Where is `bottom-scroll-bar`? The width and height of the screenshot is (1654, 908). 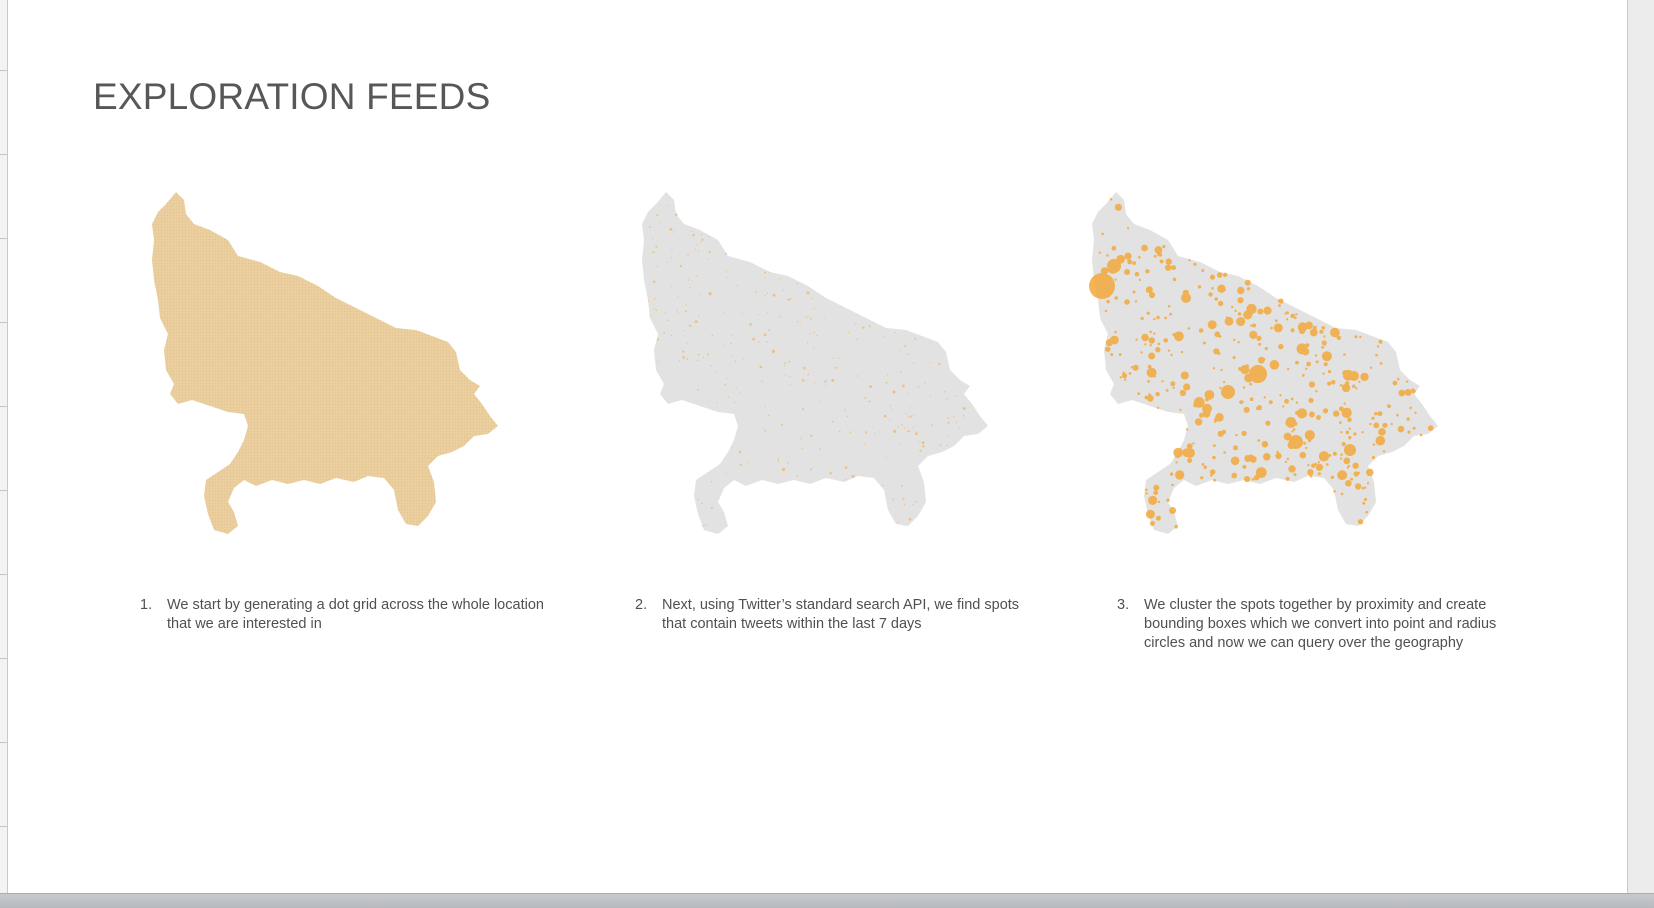
bottom-scroll-bar is located at coordinates (827, 900).